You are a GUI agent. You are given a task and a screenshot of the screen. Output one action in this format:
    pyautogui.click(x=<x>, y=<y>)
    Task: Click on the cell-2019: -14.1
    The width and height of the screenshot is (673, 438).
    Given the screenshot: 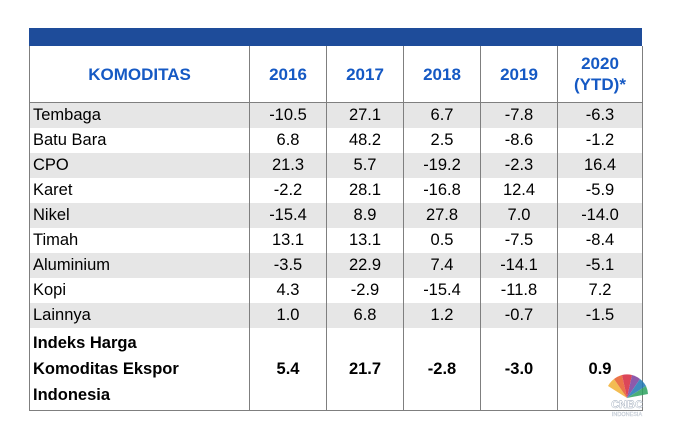 What is the action you would take?
    pyautogui.click(x=519, y=265)
    